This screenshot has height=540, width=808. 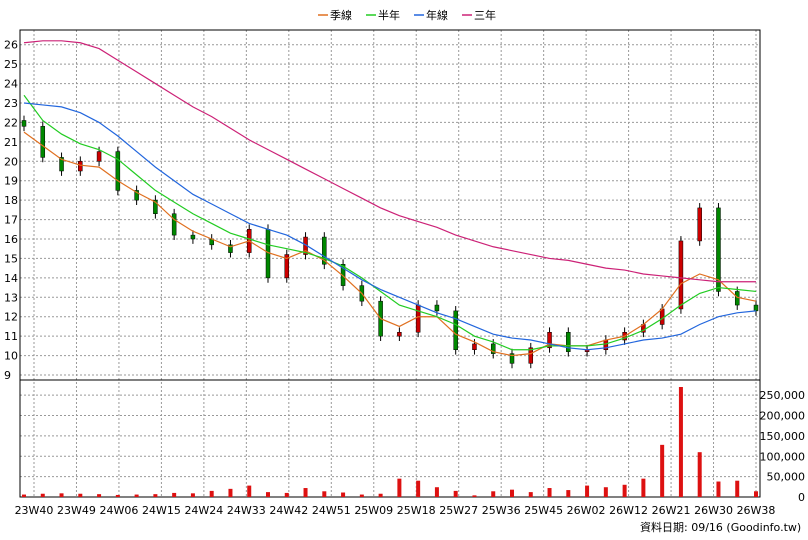 What do you see at coordinates (458, 510) in the screenshot?
I see `x-tick-label: 25W27` at bounding box center [458, 510].